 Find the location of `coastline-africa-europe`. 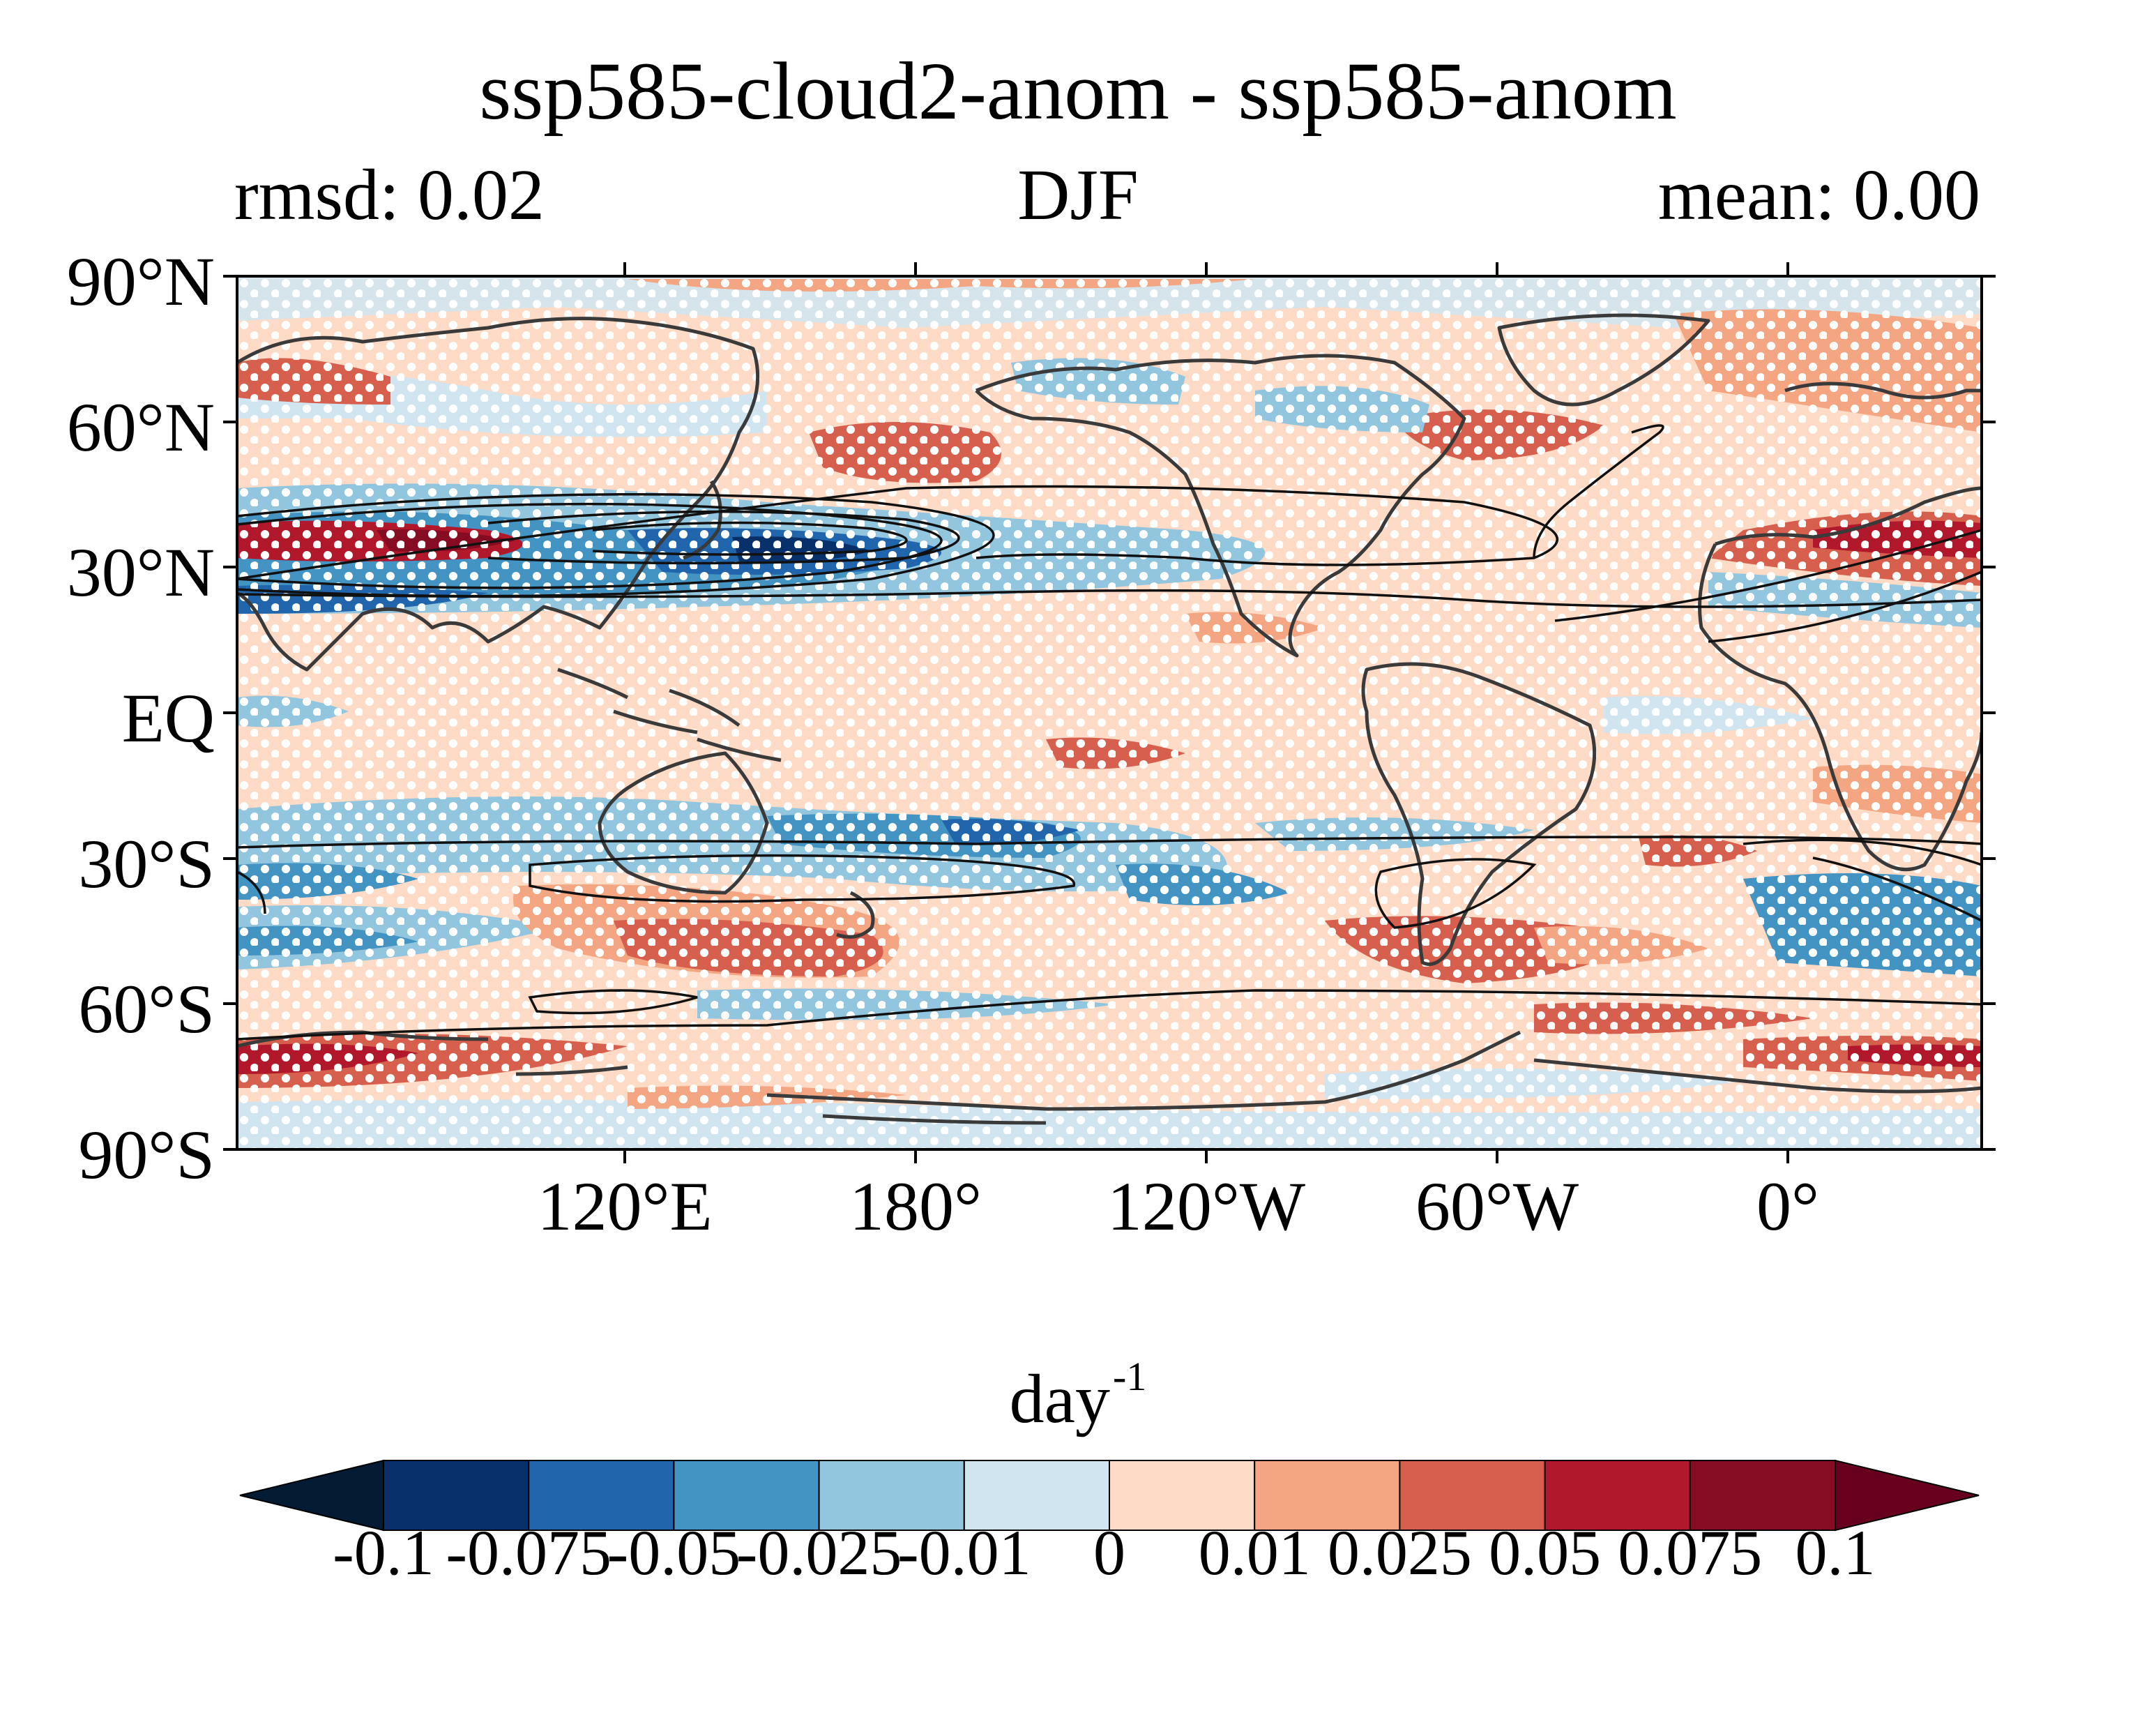

coastline-africa-europe is located at coordinates (1840, 627).